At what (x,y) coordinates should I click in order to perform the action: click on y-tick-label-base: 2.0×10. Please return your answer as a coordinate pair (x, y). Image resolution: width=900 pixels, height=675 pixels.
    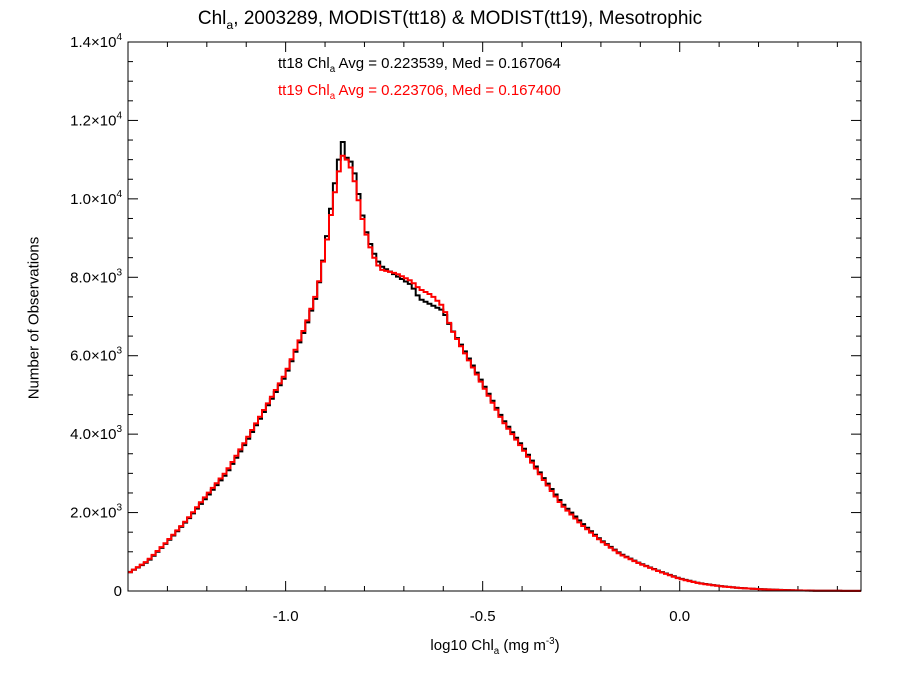
    Looking at the image, I should click on (93, 513).